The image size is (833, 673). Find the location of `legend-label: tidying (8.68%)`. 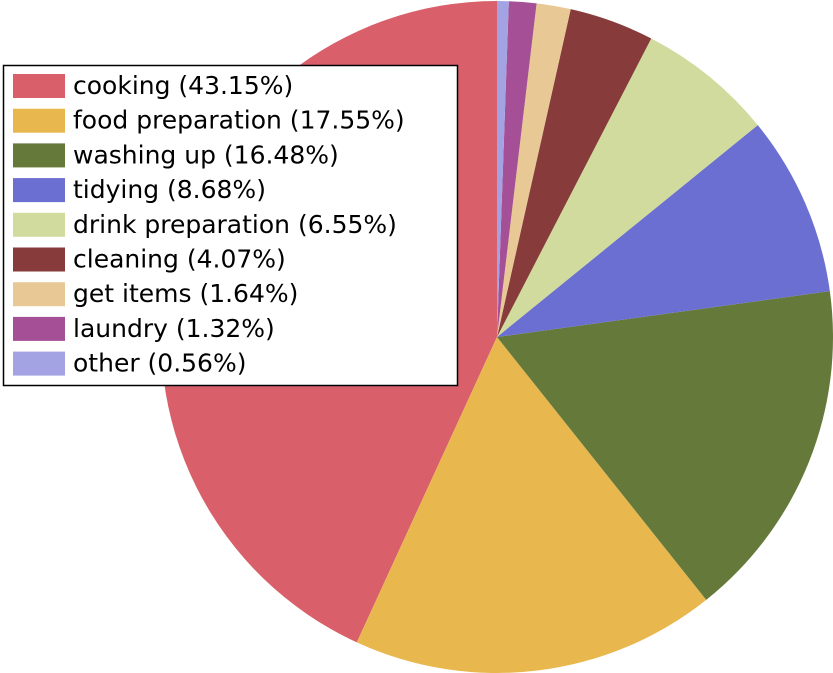

legend-label: tidying (8.68%) is located at coordinates (169, 189).